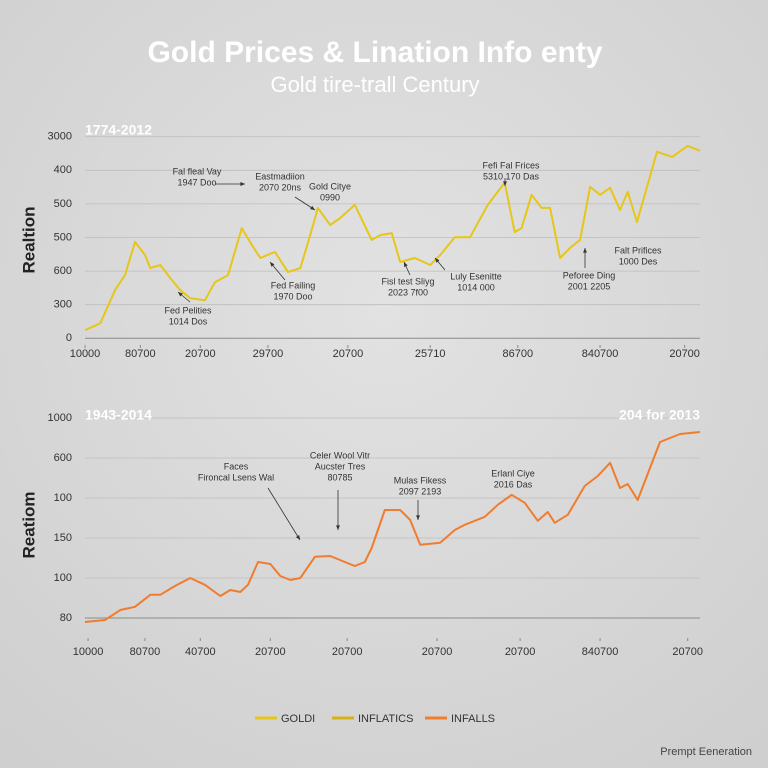  I want to click on annotation: 2001 2205, so click(589, 286).